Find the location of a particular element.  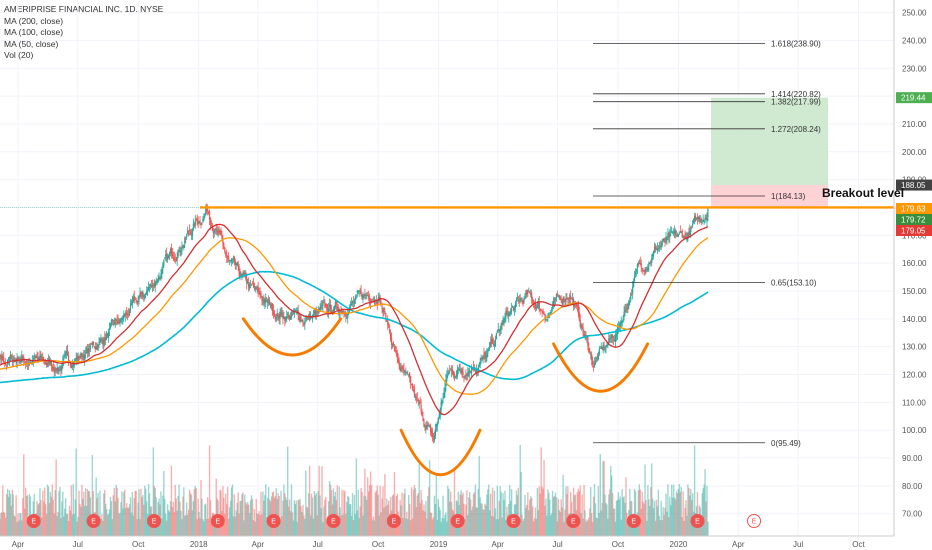

earnings-marker is located at coordinates (33, 521).